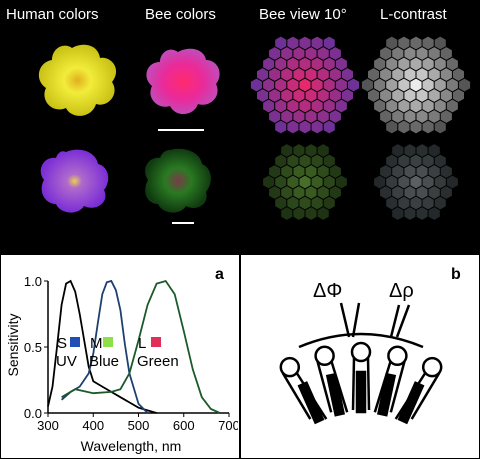 This screenshot has height=459, width=480. Describe the element at coordinates (52, 14) in the screenshot. I see `header-human-colors: Human colors` at that location.